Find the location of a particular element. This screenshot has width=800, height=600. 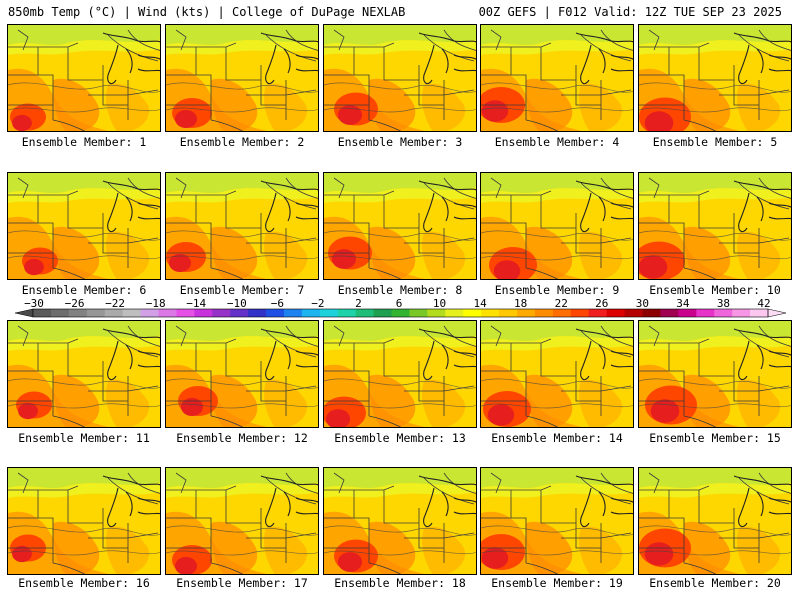

colorbar-tick-label: 26 is located at coordinates (602, 303).